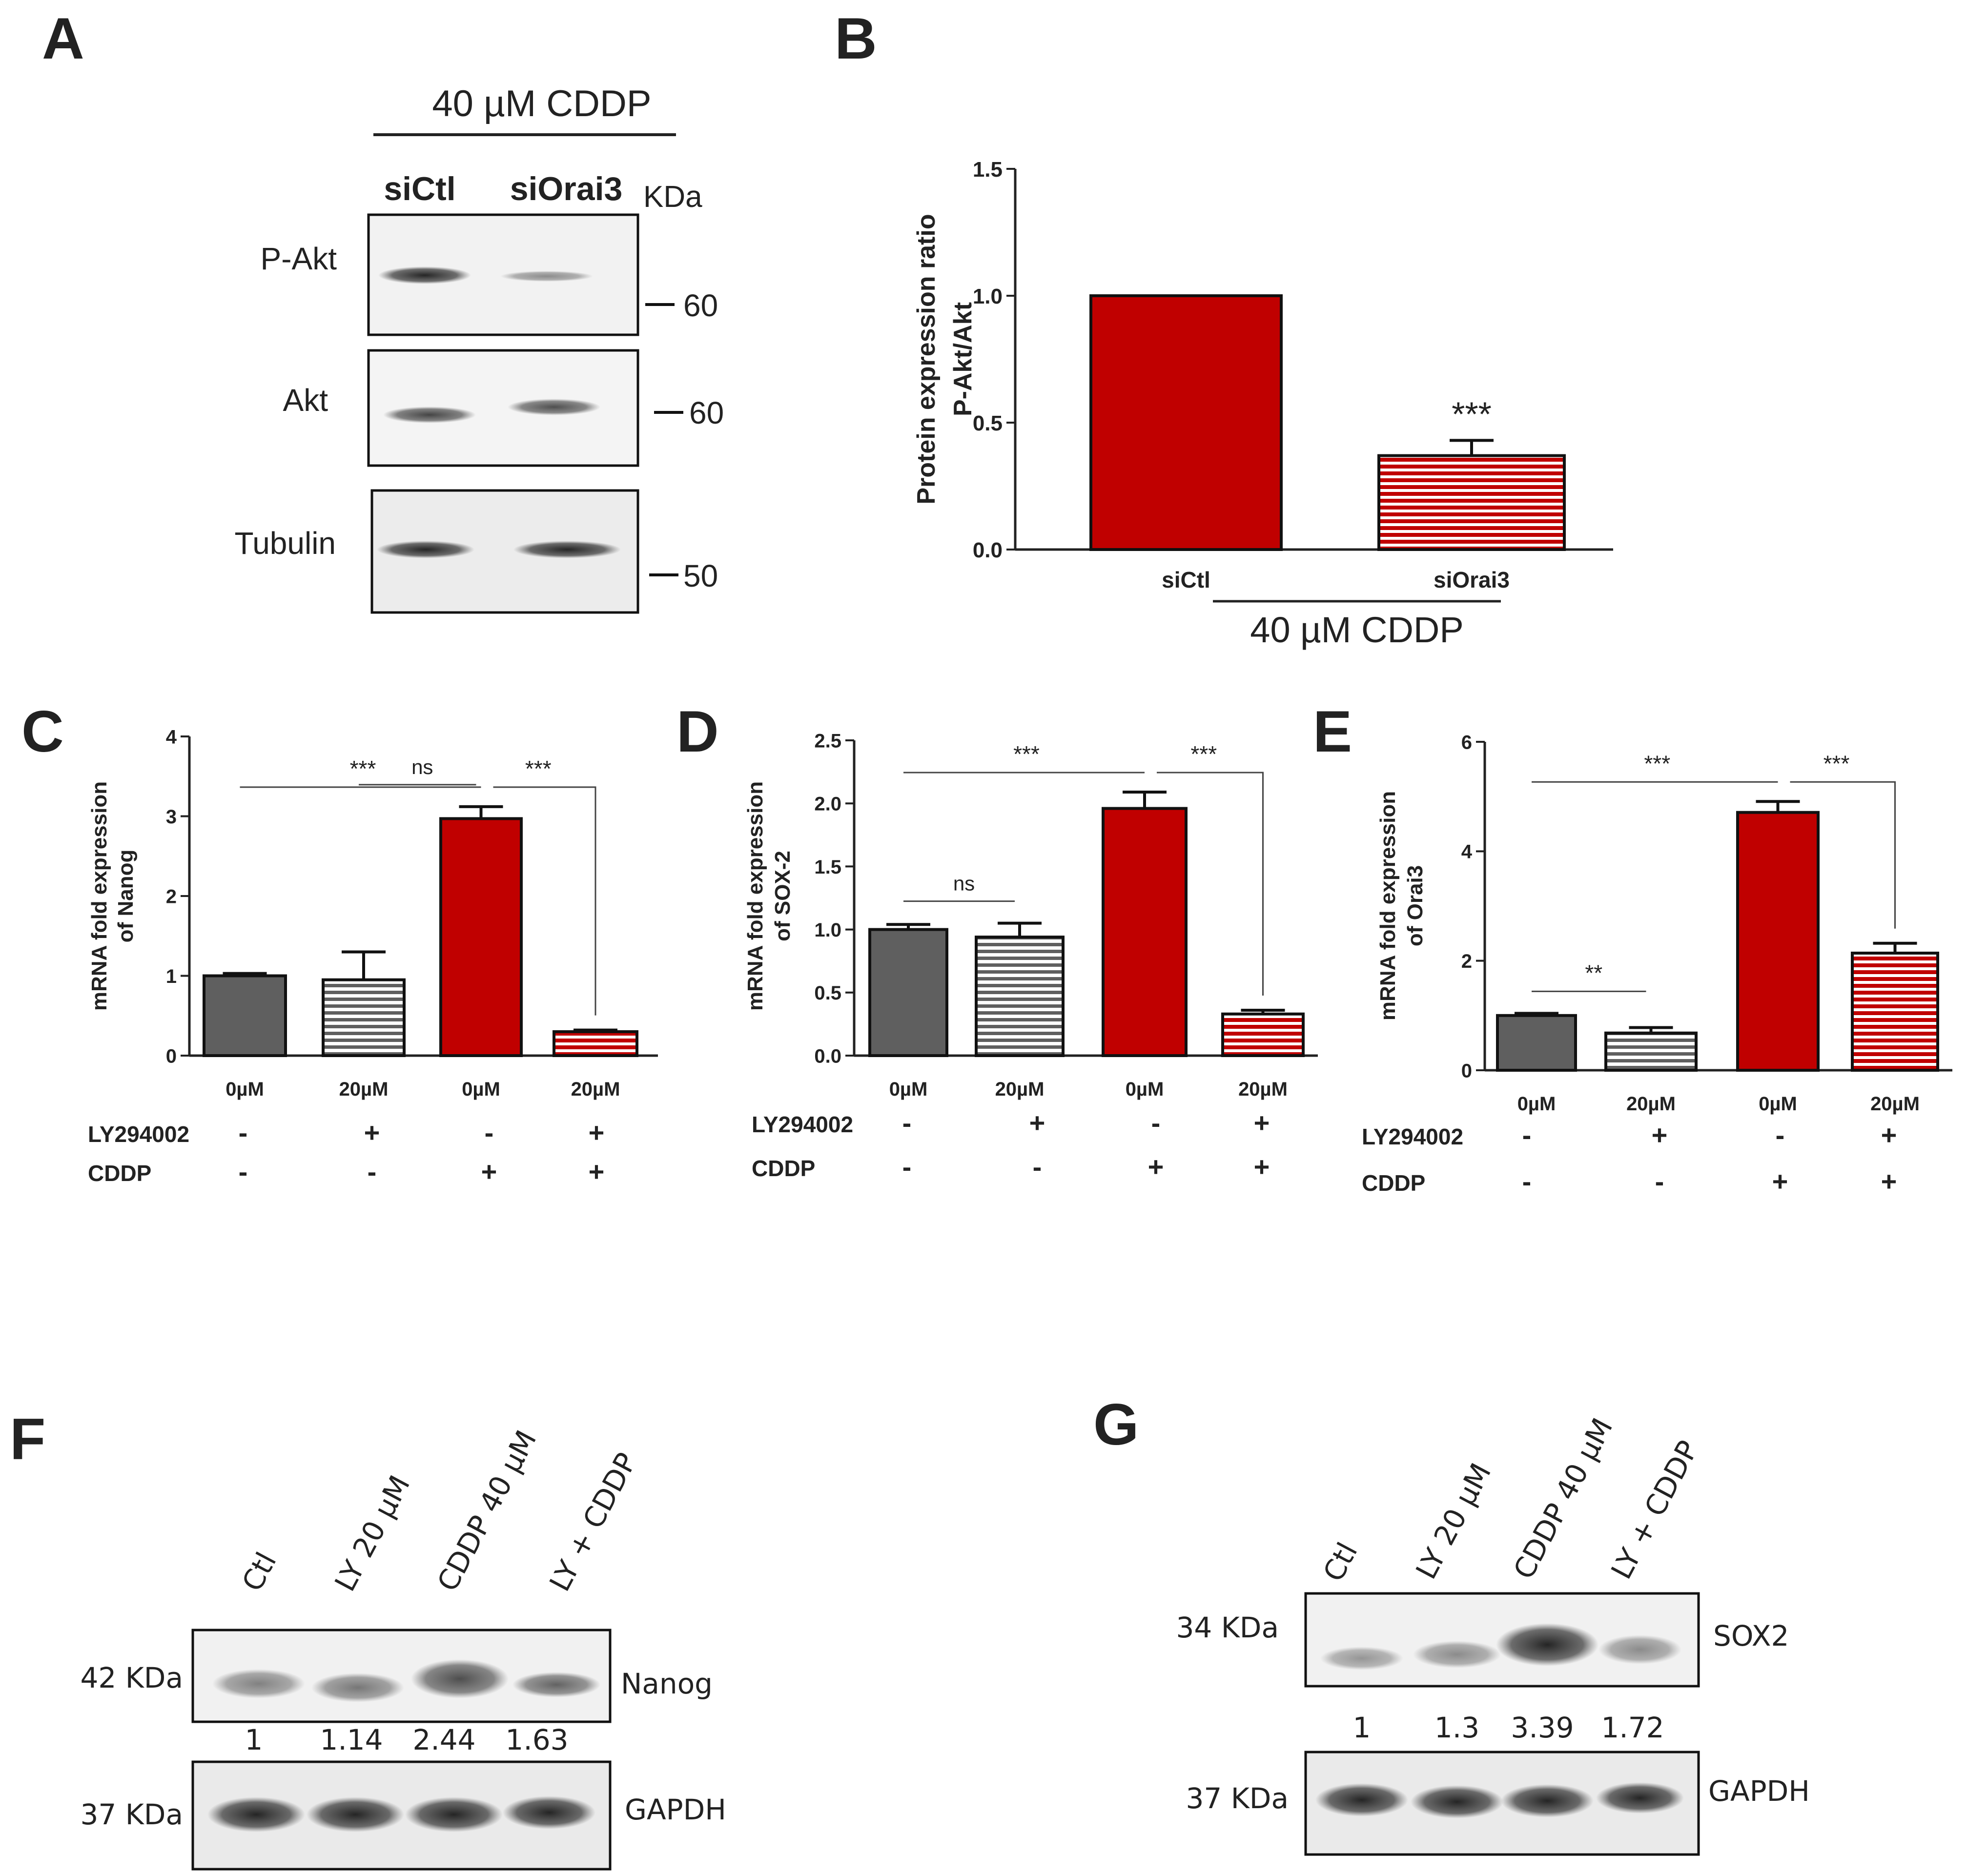 The width and height of the screenshot is (1967, 1876). What do you see at coordinates (487, 1511) in the screenshot?
I see `panel-f-lane-2: CDDP 40 µM` at bounding box center [487, 1511].